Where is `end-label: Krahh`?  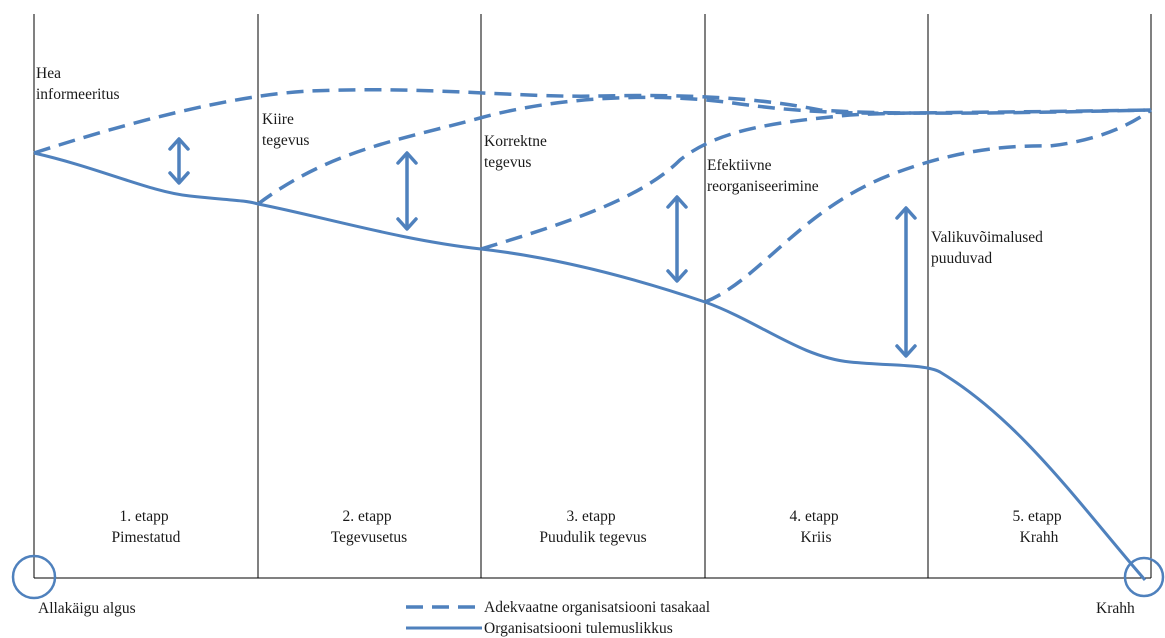
end-label: Krahh is located at coordinates (1115, 608).